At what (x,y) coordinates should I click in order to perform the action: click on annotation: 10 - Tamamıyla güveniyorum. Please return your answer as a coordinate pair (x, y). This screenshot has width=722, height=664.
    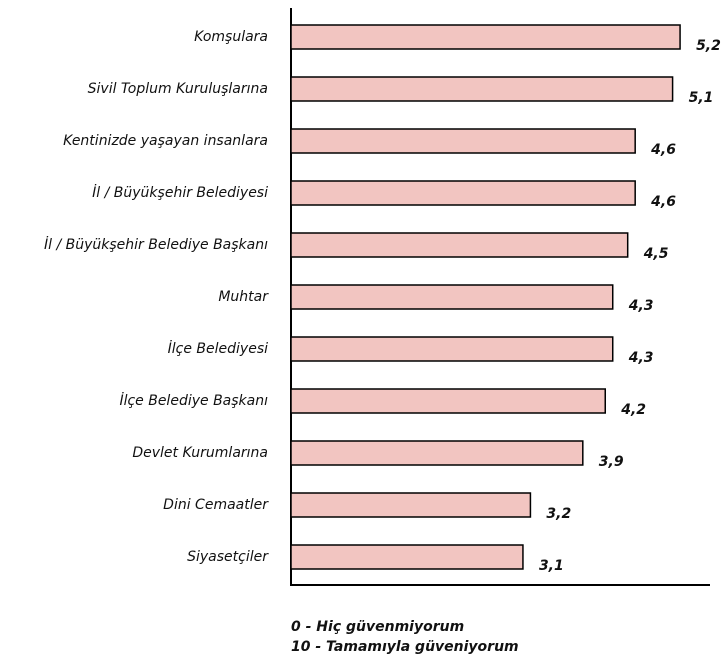
    Looking at the image, I should click on (405, 647).